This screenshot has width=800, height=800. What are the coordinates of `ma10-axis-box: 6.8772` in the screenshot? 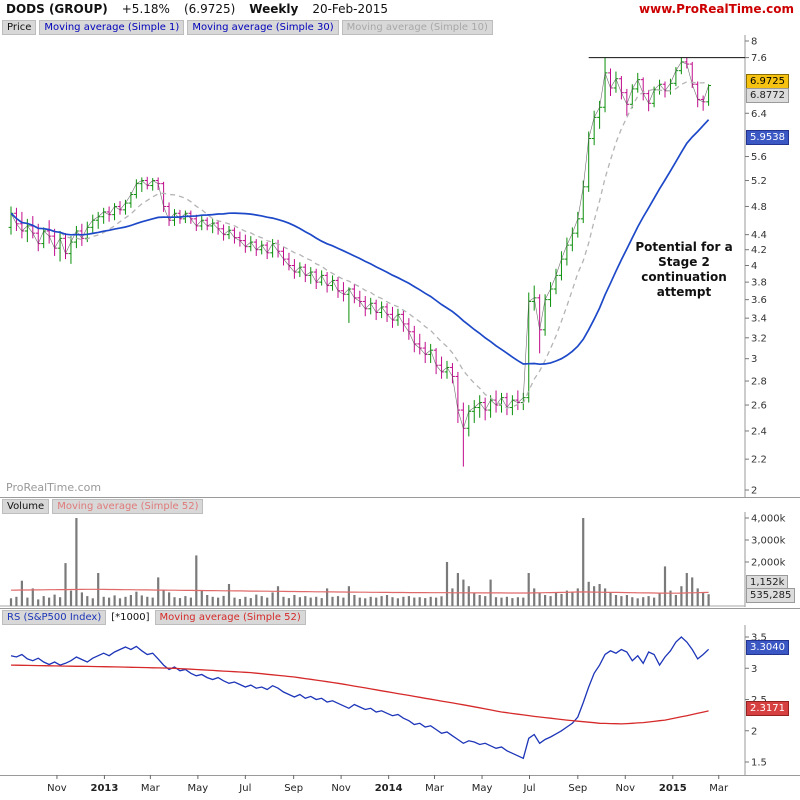 It's located at (767, 95).